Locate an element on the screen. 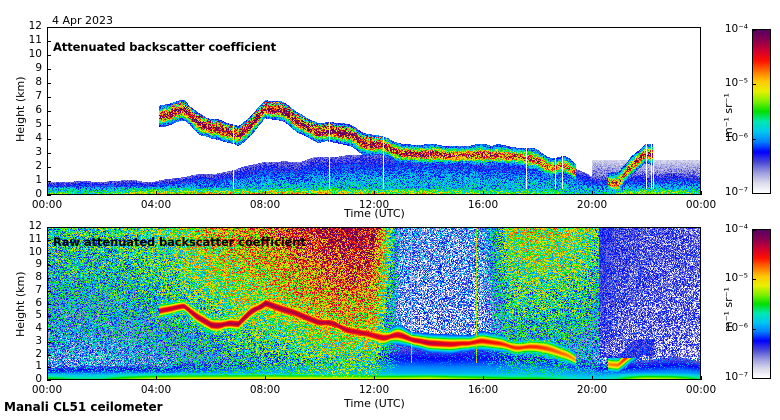 Image resolution: width=780 pixels, height=420 pixels. top-ytick: 4 is located at coordinates (38, 138).